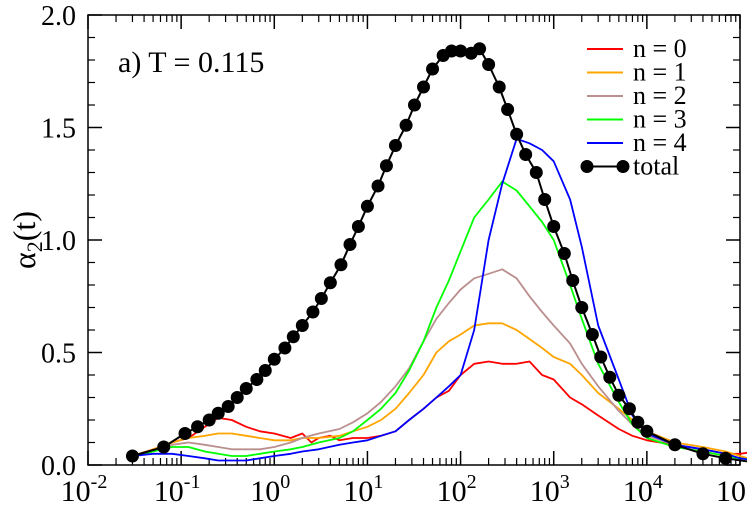 This screenshot has height=513, width=747. What do you see at coordinates (731, 489) in the screenshot?
I see `x-tick-label: 105` at bounding box center [731, 489].